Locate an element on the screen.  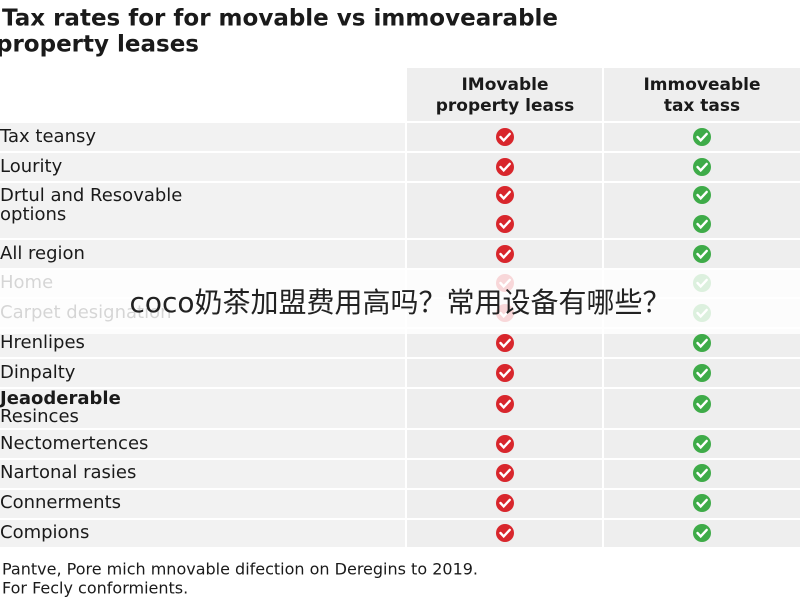
row-label: All region is located at coordinates (42, 253).